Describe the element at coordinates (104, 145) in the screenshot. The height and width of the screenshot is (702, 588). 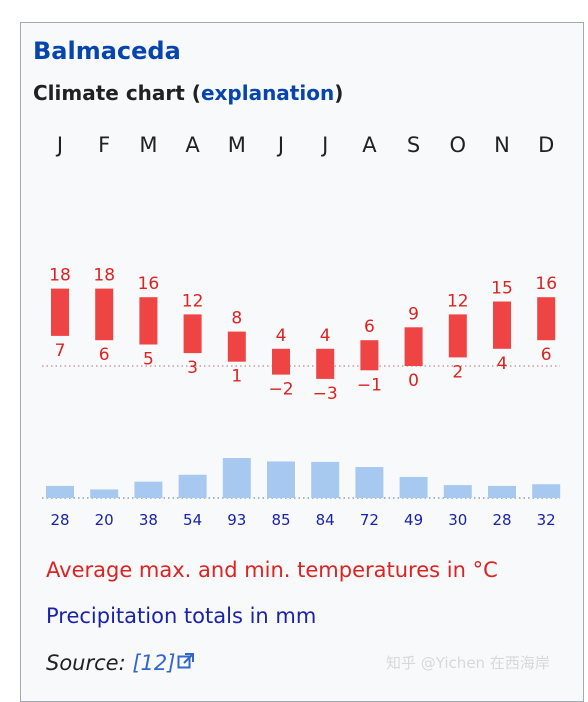
I see `month-label: F` at that location.